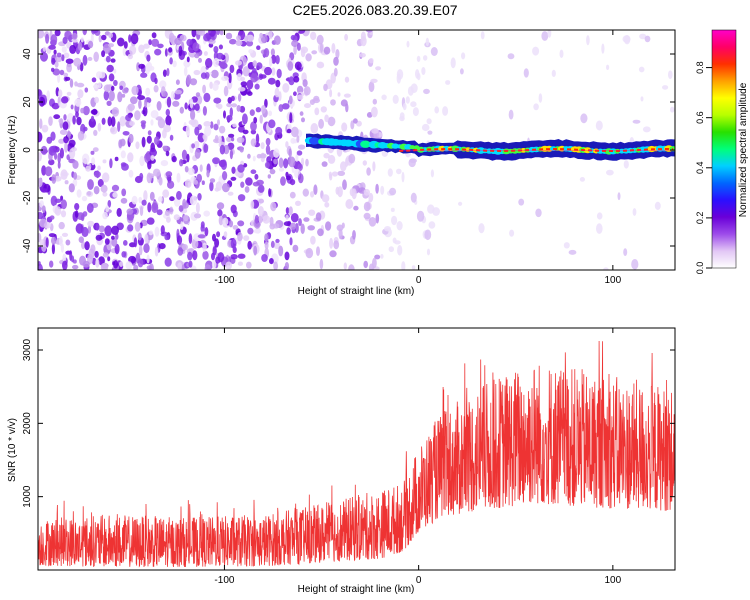 This screenshot has width=750, height=600. I want to click on spectrogram-y-tick-label: 0, so click(27, 150).